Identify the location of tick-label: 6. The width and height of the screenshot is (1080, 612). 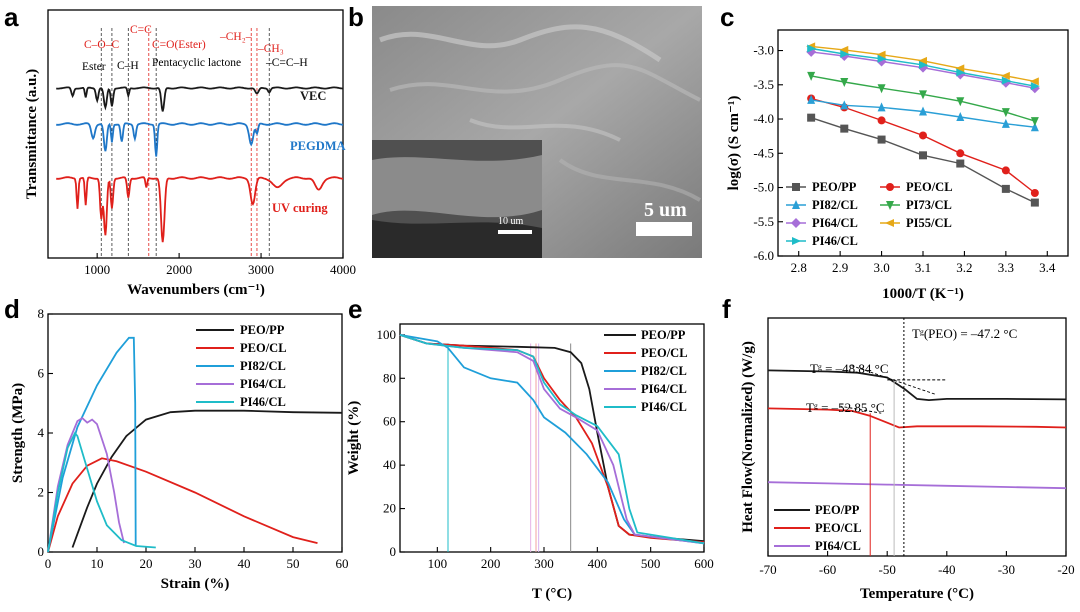
(41, 373).